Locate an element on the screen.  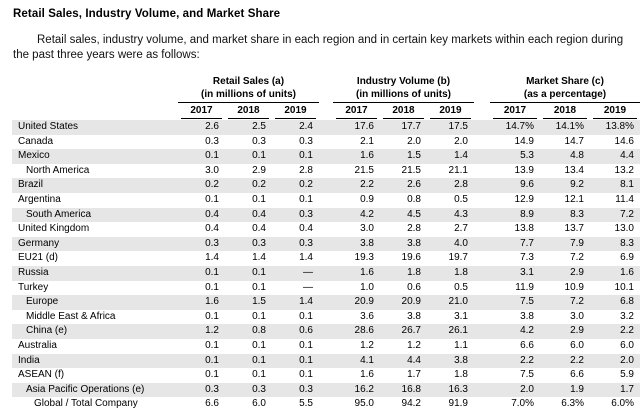
row-label: China (e) is located at coordinates (47, 331).